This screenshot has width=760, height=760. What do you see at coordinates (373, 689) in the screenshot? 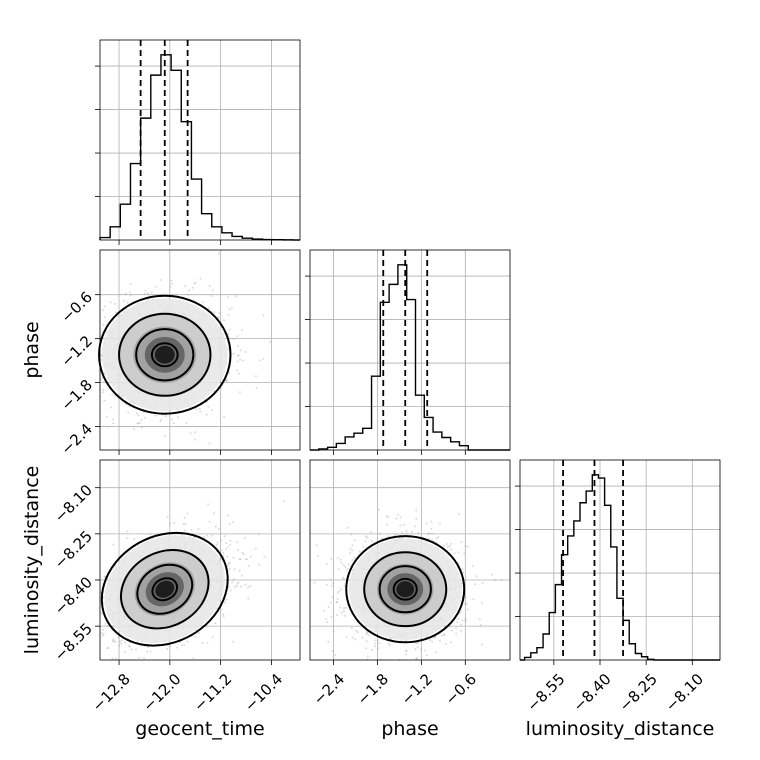
I see `x-tick-label: −1.8` at bounding box center [373, 689].